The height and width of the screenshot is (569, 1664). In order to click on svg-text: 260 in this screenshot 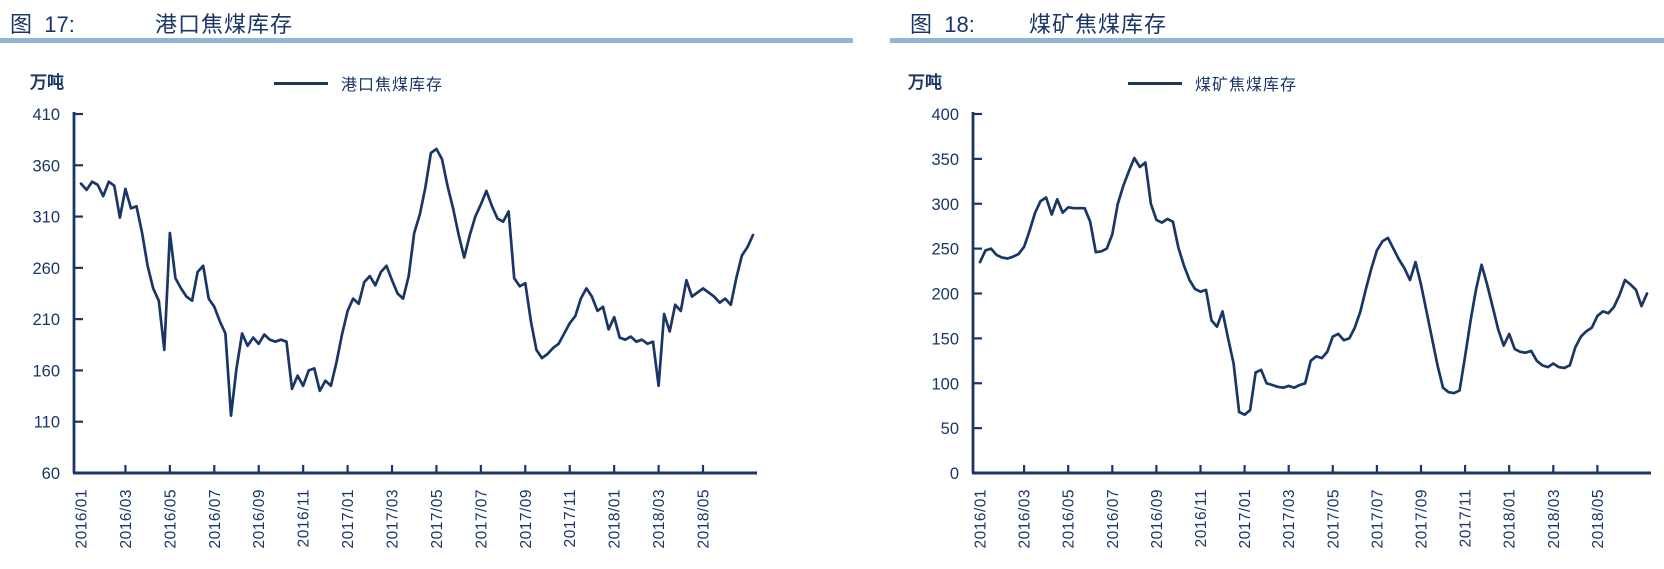, I will do `click(46, 269)`.